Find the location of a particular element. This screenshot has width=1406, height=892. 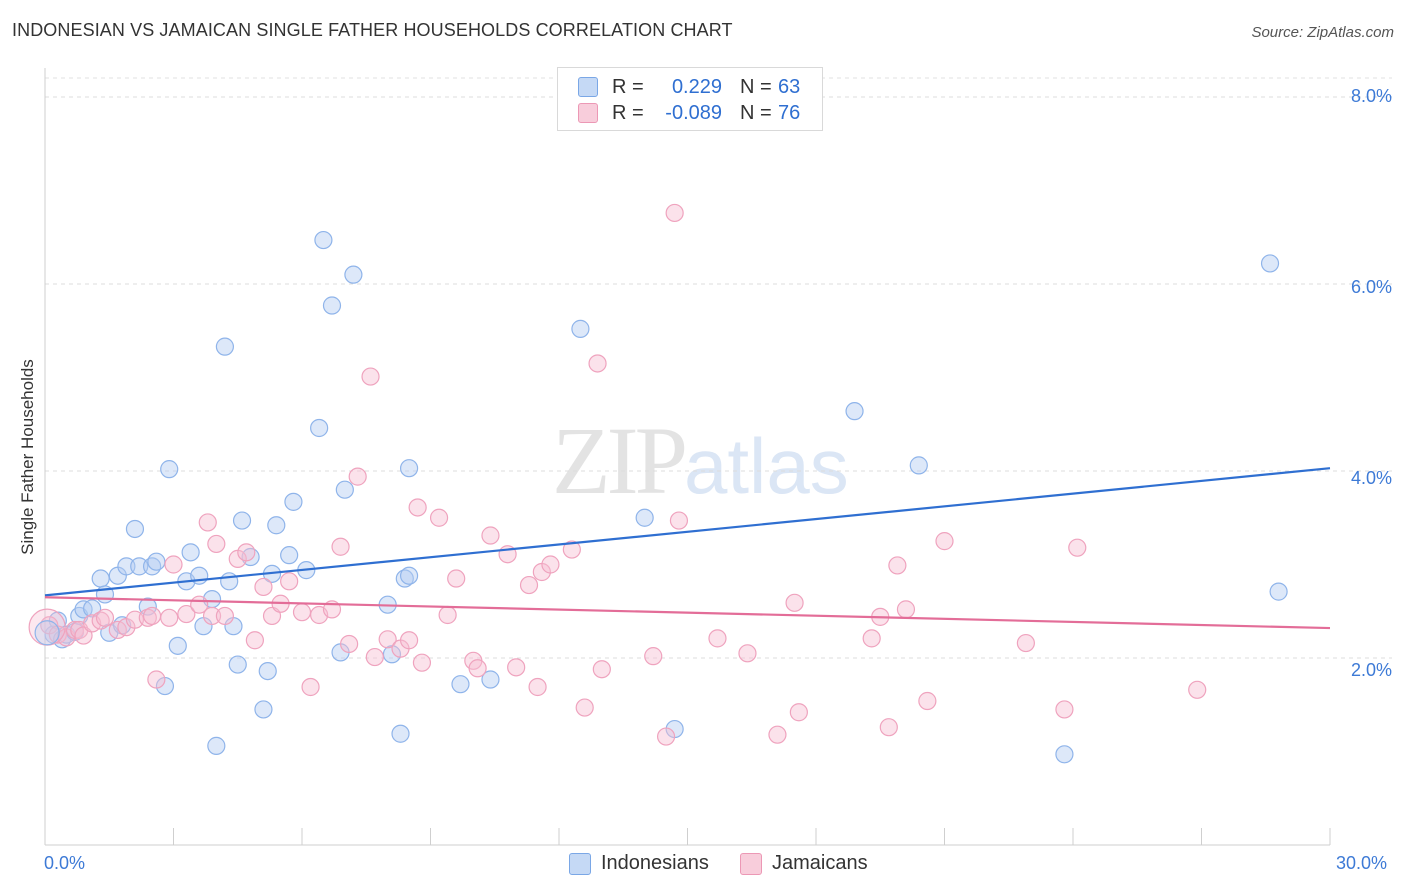

legend-row-indonesians: R = 0.229 N = 63 is located at coordinates (689, 87).